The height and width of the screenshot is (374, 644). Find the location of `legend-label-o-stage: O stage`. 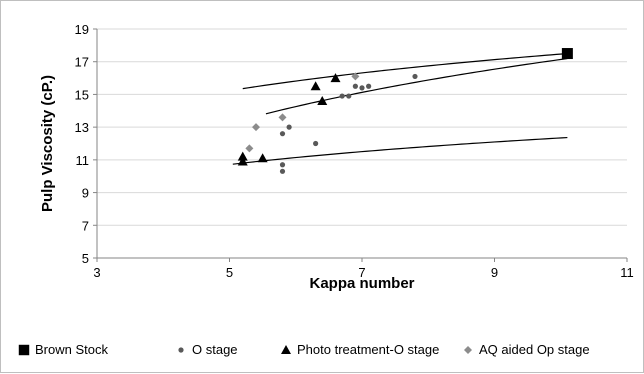

legend-label-o-stage: O stage is located at coordinates (215, 349).